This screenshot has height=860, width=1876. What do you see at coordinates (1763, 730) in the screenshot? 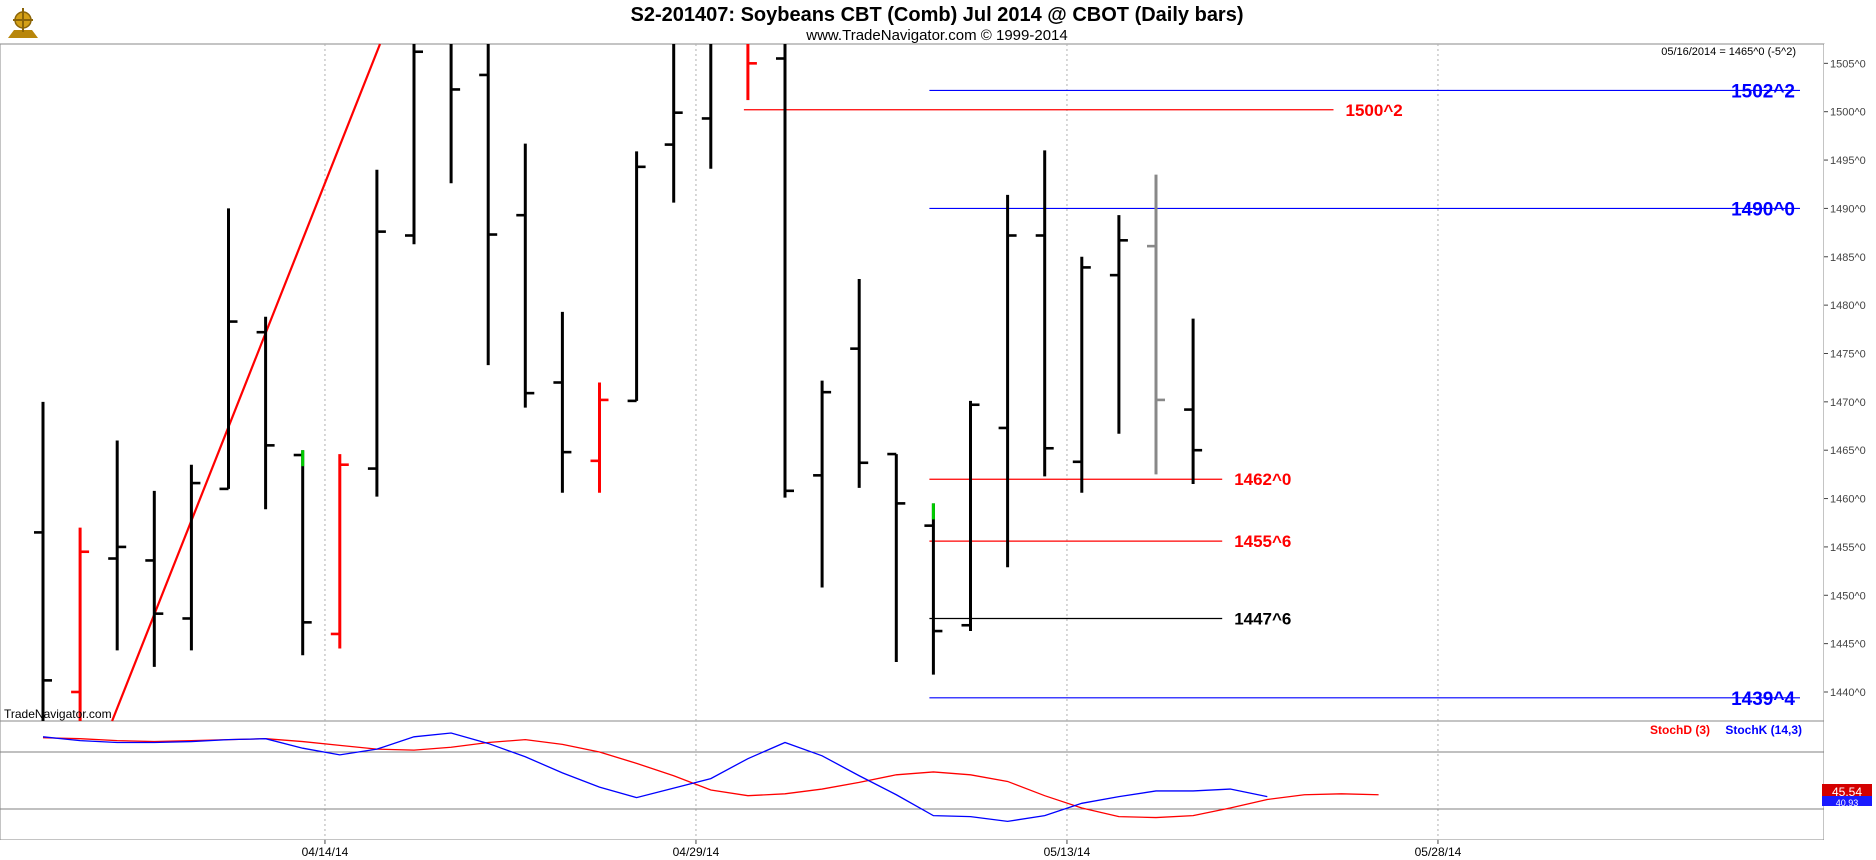
I see `legend-stochk: StochK (14,3)` at bounding box center [1763, 730].